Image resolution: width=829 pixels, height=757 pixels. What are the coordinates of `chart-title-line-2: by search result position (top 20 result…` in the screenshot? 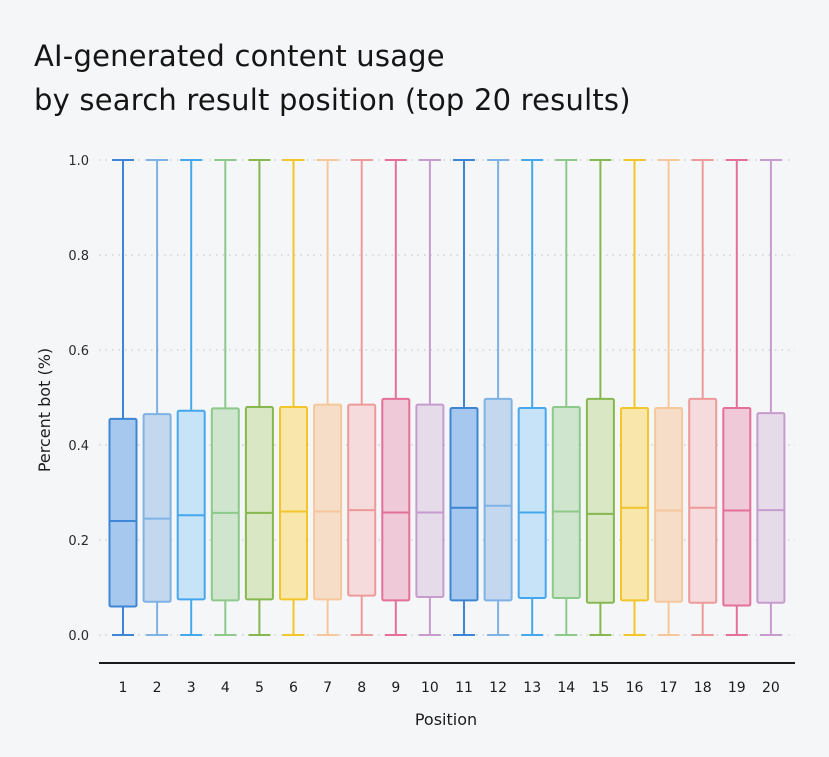 It's located at (332, 100).